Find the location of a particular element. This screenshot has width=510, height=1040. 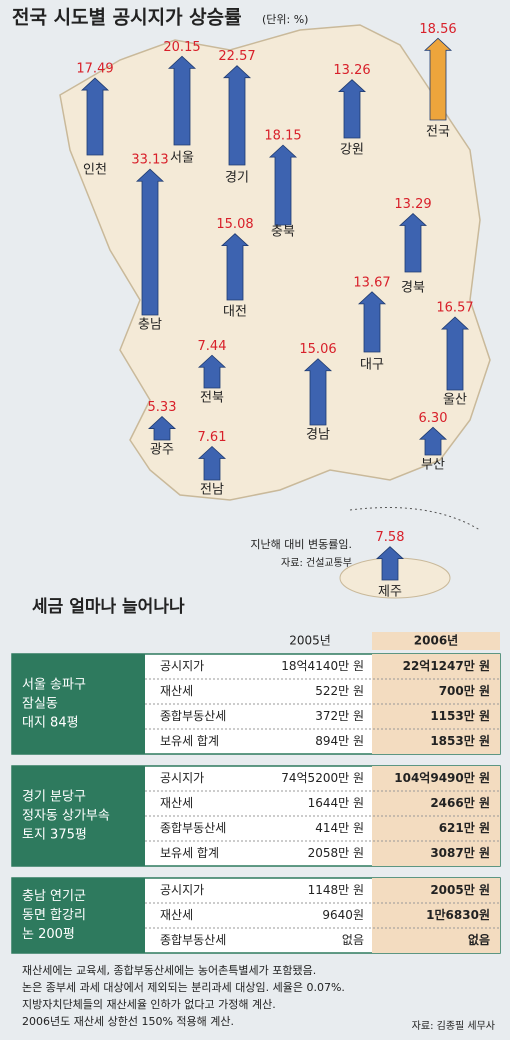

cell-2006: 104억9490만 원 is located at coordinates (442, 777).